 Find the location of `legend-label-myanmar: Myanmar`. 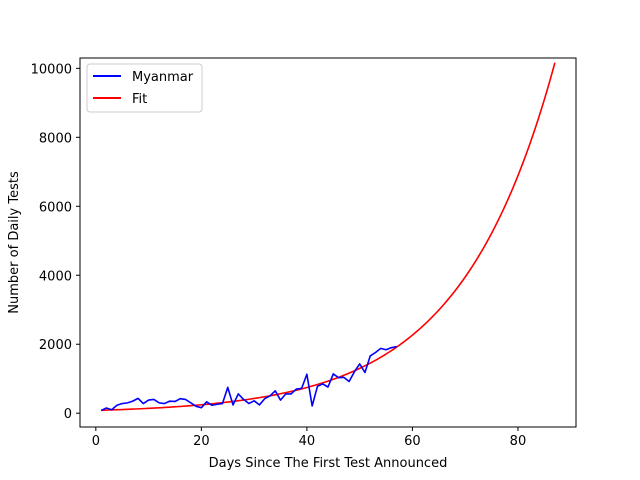

legend-label-myanmar: Myanmar is located at coordinates (163, 77).